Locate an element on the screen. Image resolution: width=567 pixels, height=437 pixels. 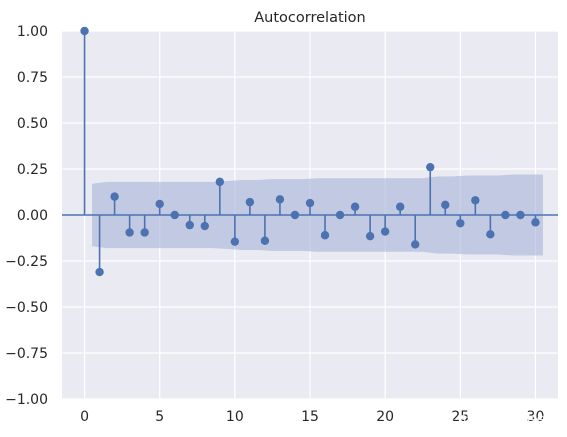
y-tick-label: 0.75 is located at coordinates (32, 78).